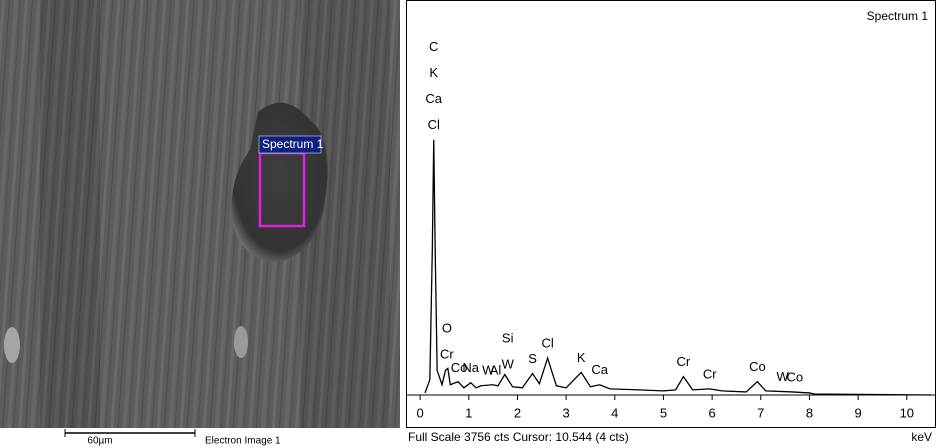  What do you see at coordinates (532, 358) in the screenshot?
I see `peak-label: S` at bounding box center [532, 358].